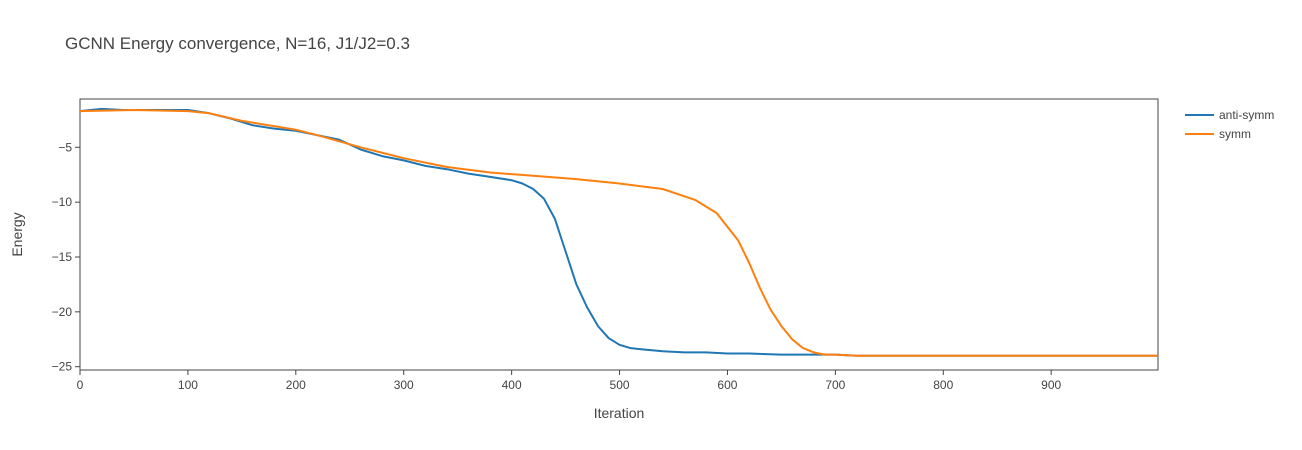  I want to click on x-tick-label: 600, so click(727, 385).